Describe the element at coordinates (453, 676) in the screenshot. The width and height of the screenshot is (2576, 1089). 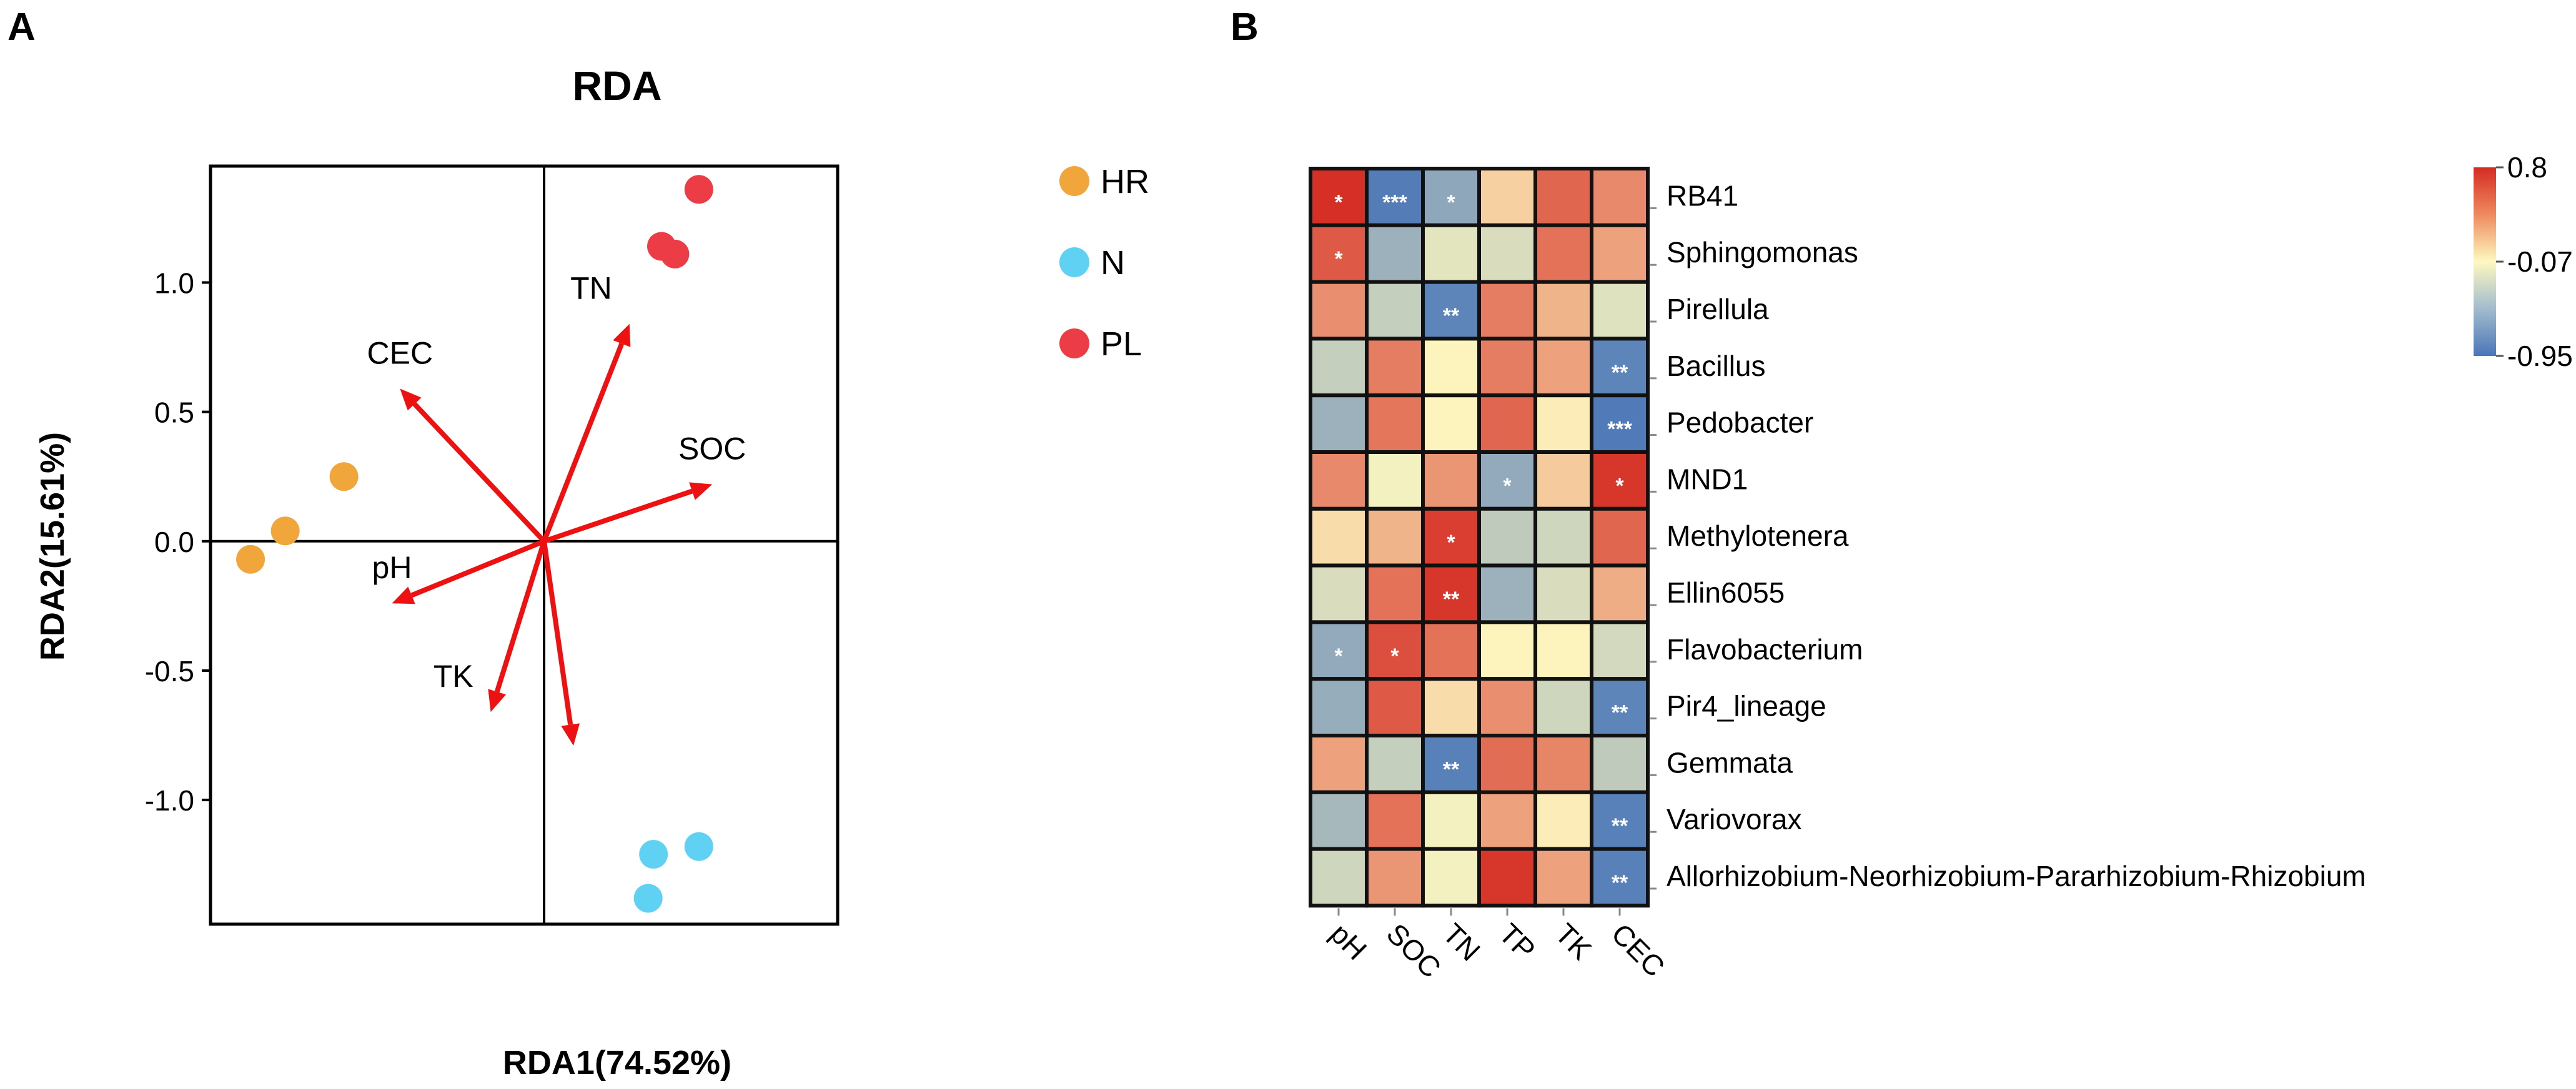
I see `rda-vector-label: TK` at that location.